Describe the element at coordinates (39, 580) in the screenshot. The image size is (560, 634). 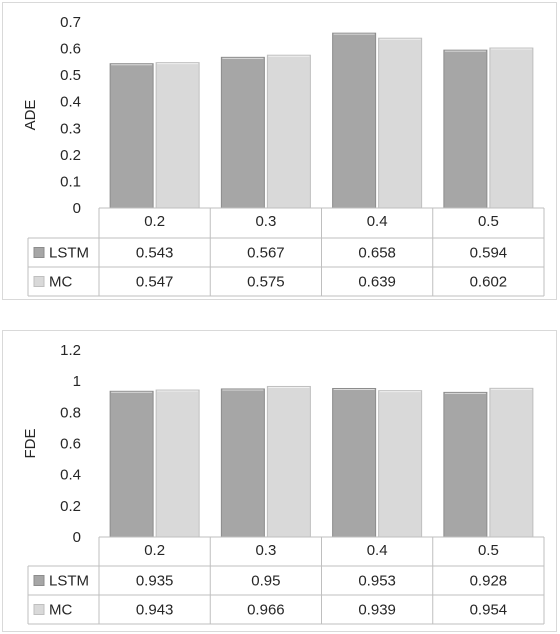
I see `fde-legend-key-lstm` at that location.